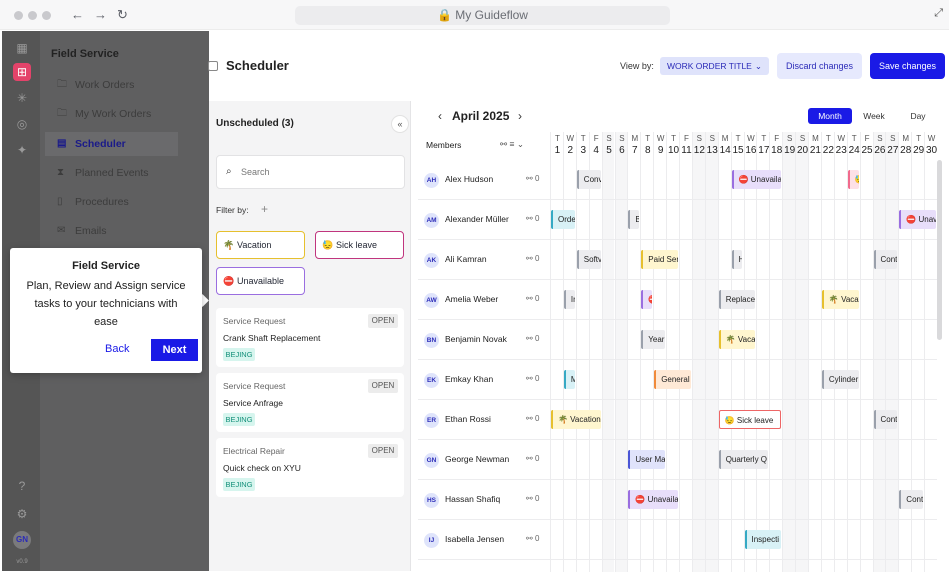  I want to click on day-letter: S, so click(789, 138).